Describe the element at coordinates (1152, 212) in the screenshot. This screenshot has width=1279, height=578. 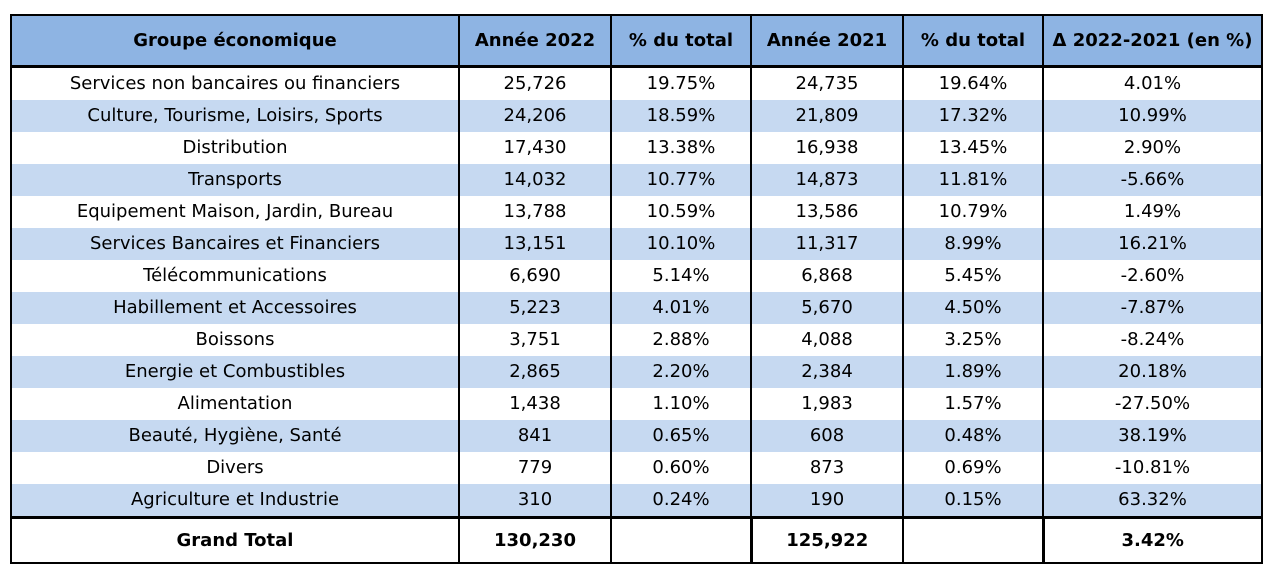
I see `cell-delta: 1.49%` at that location.